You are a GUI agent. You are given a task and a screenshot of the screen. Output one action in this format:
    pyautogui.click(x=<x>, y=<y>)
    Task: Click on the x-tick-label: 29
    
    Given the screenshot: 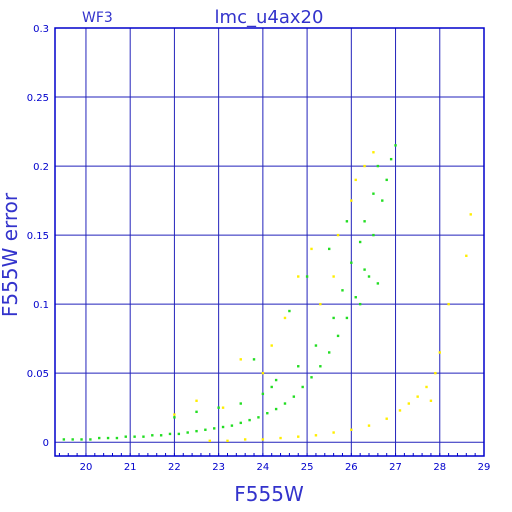 What is the action you would take?
    pyautogui.click(x=484, y=467)
    